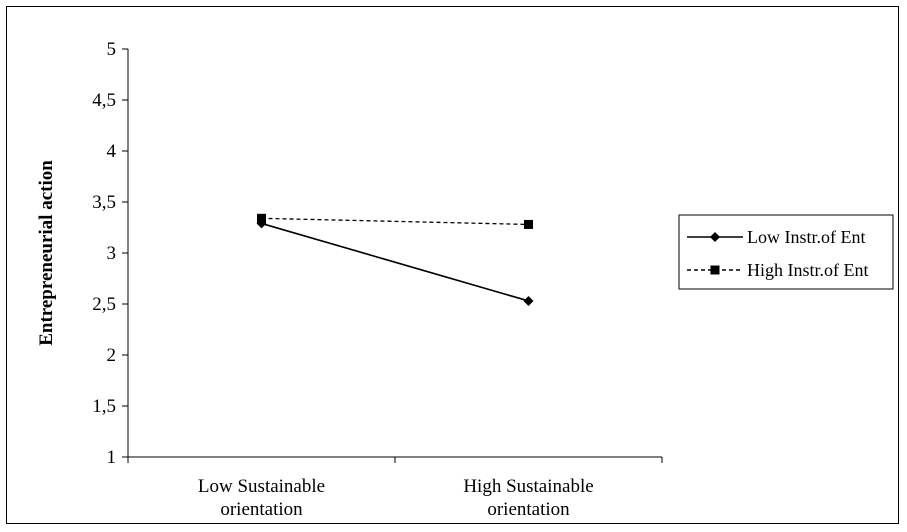  I want to click on y-tick-label: 4, so click(112, 151).